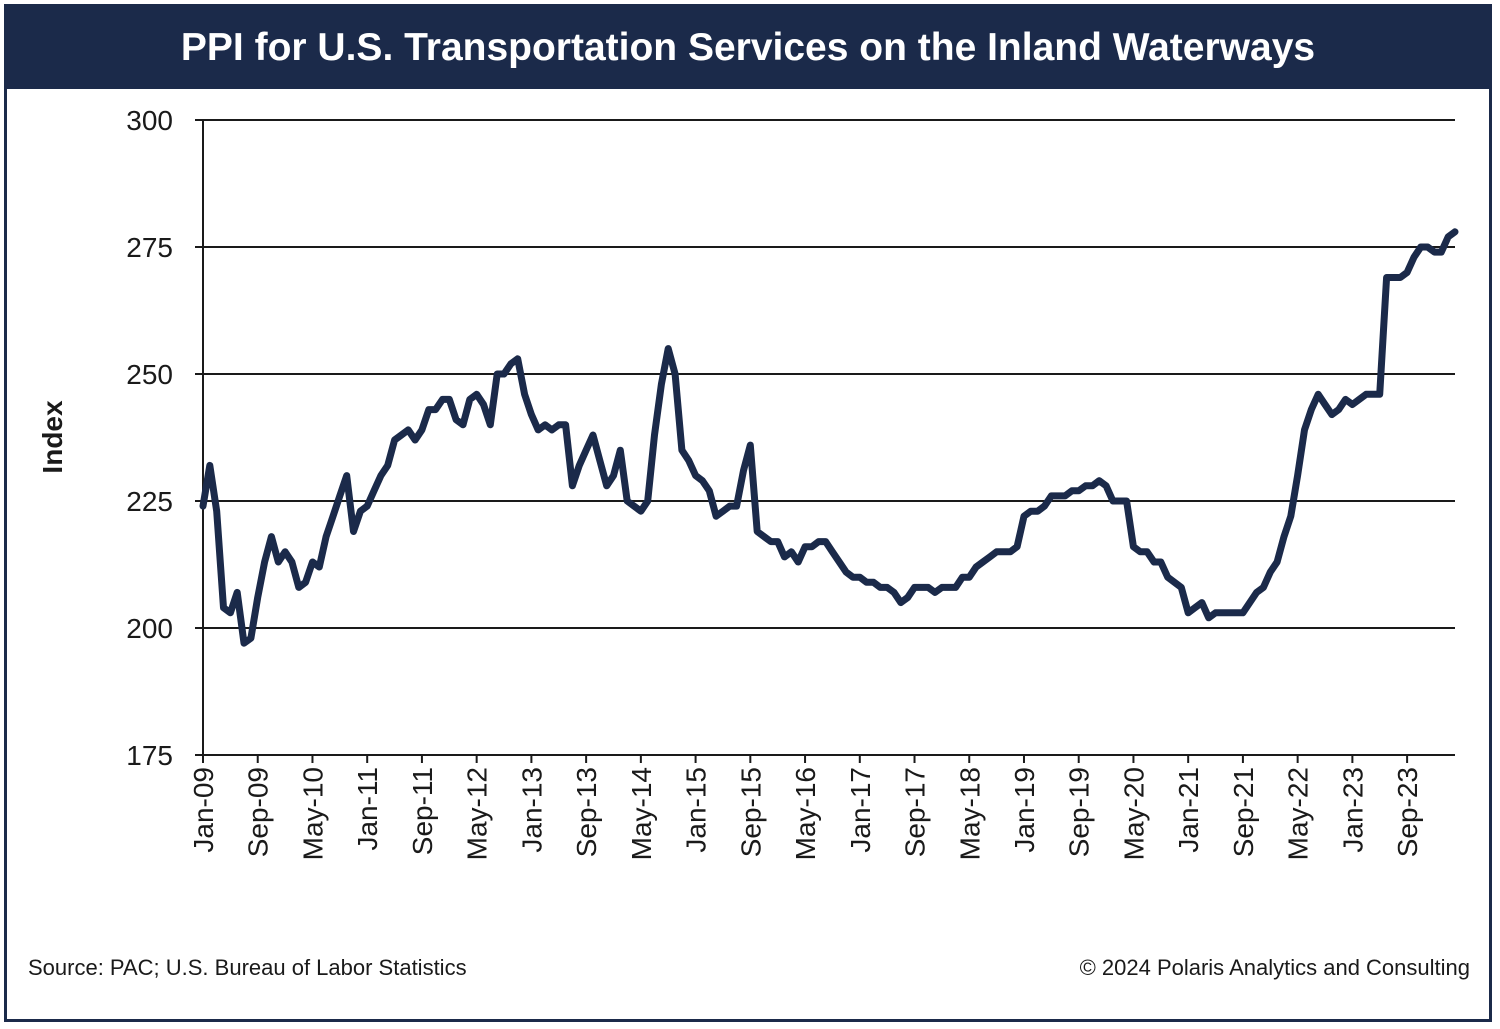 The height and width of the screenshot is (1029, 1500). I want to click on x-tick-label: Sep-19, so click(1079, 812).